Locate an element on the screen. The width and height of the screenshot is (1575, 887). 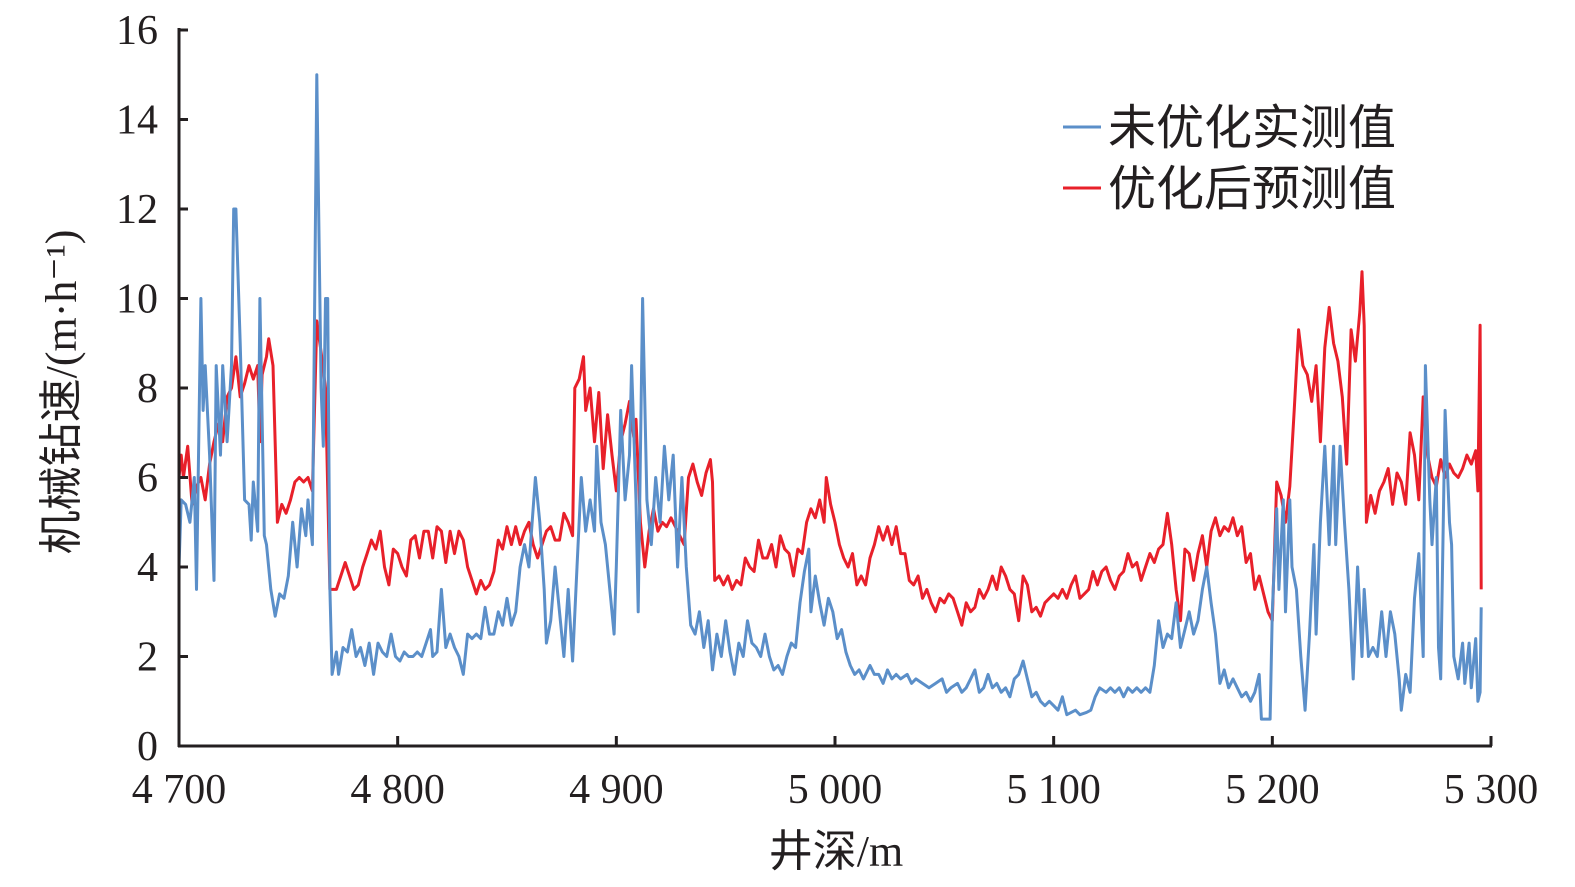
x-axis-title: 井深/m is located at coordinates (836, 851).